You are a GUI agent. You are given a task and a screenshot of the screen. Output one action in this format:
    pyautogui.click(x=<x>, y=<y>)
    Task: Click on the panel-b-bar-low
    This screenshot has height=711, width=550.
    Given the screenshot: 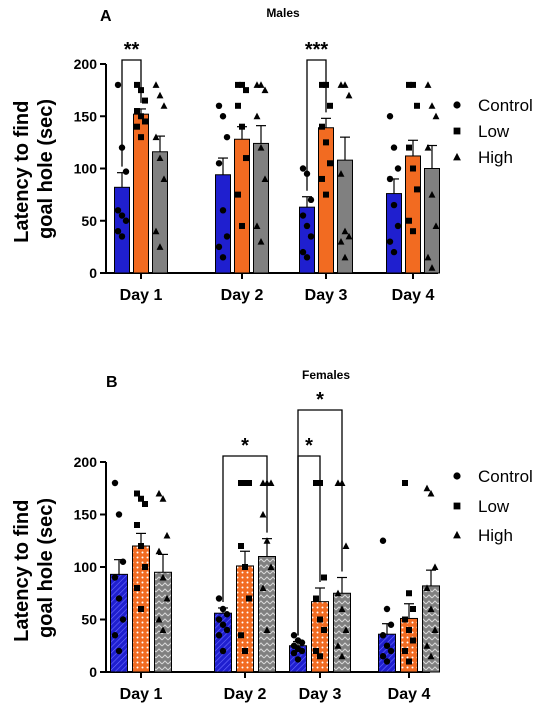 What is the action you would take?
    pyautogui.click(x=245, y=619)
    